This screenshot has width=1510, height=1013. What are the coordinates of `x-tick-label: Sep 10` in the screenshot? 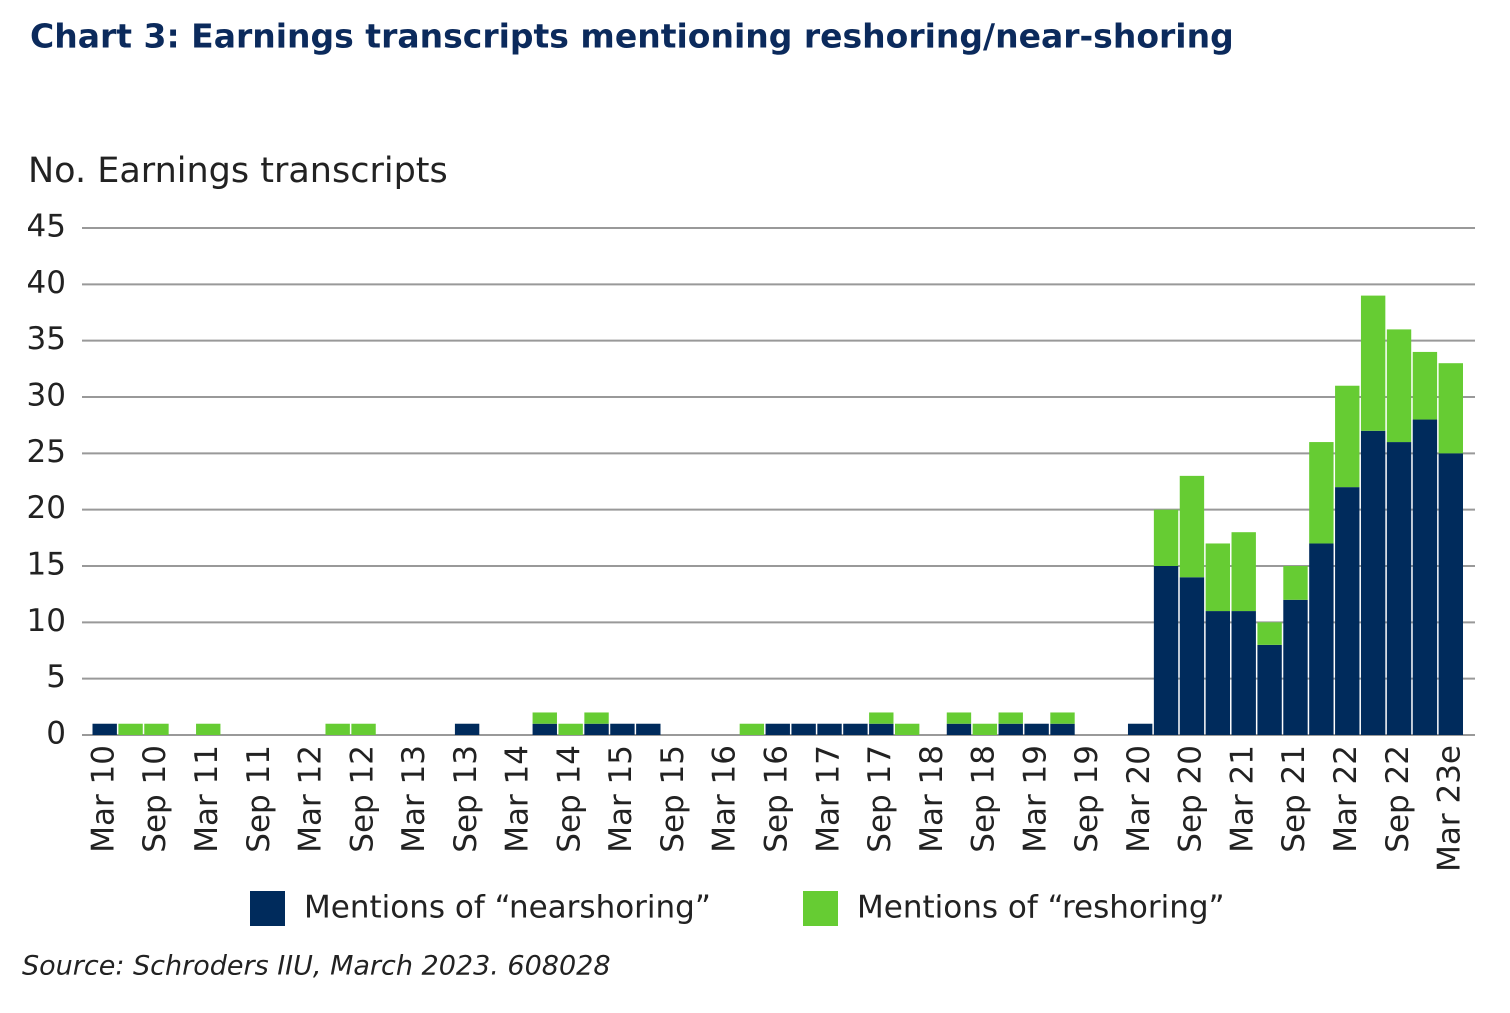 It's located at (155, 799).